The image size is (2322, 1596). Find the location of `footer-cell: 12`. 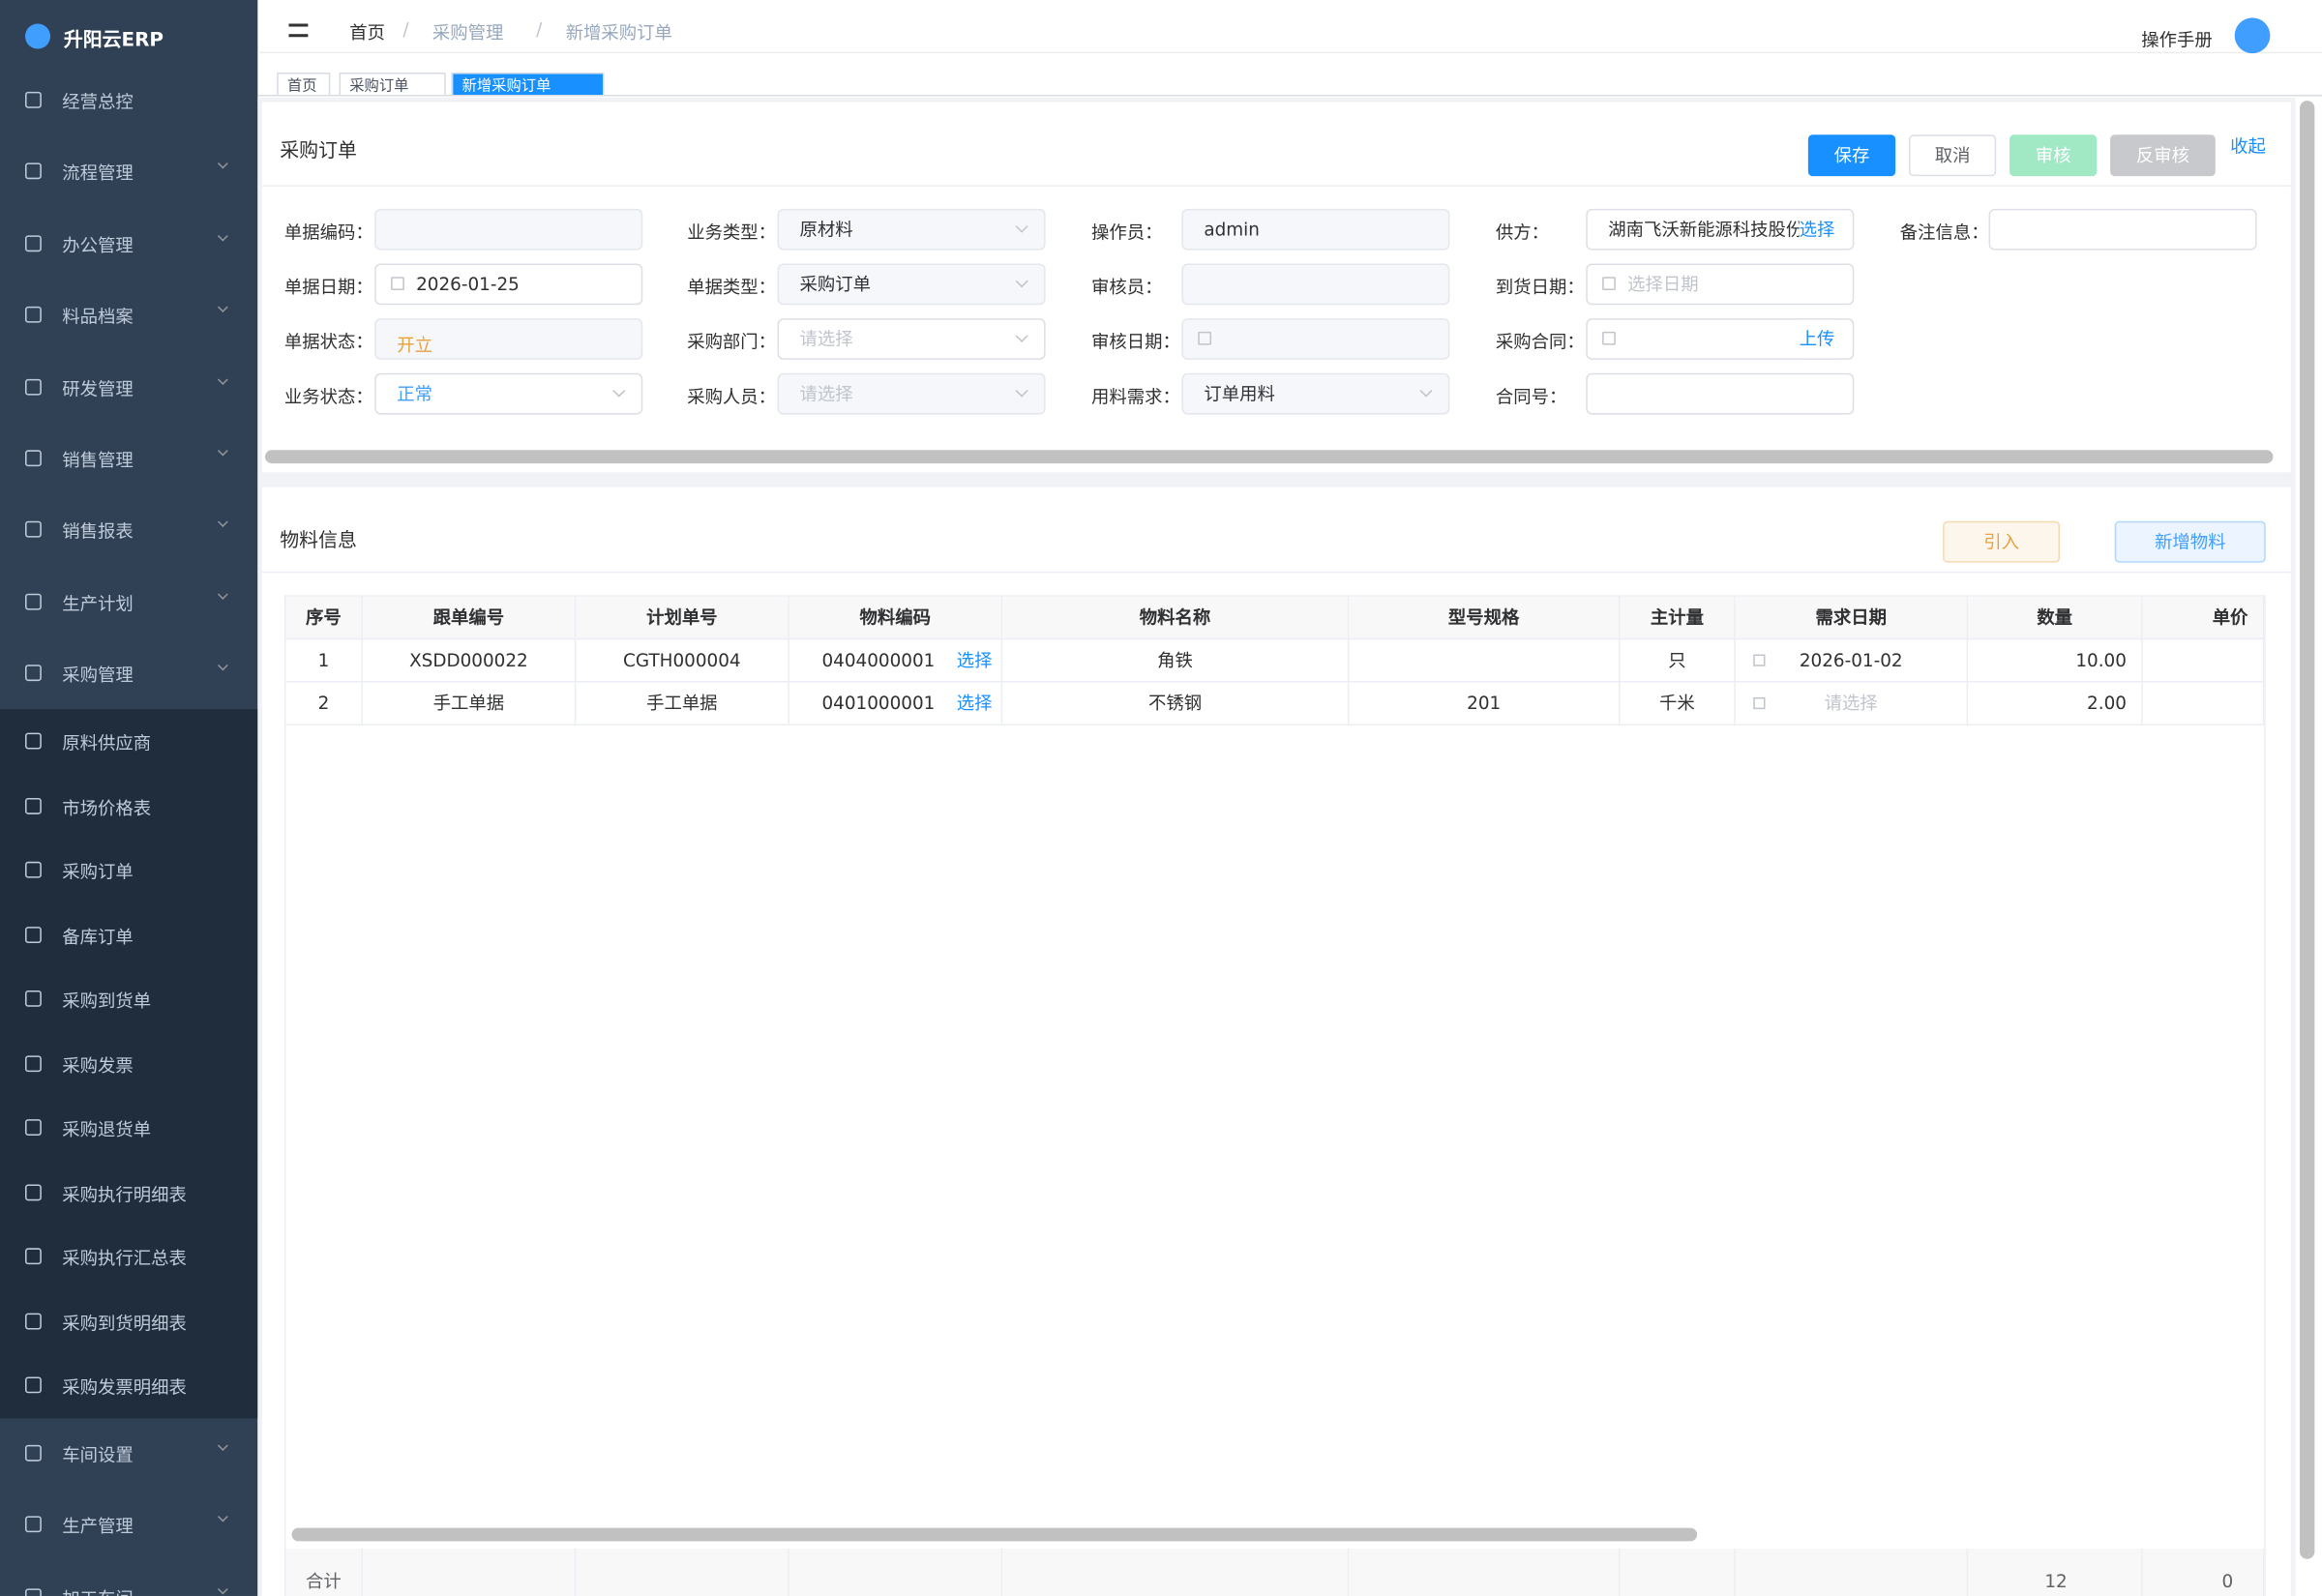

footer-cell: 12 is located at coordinates (2055, 1572).